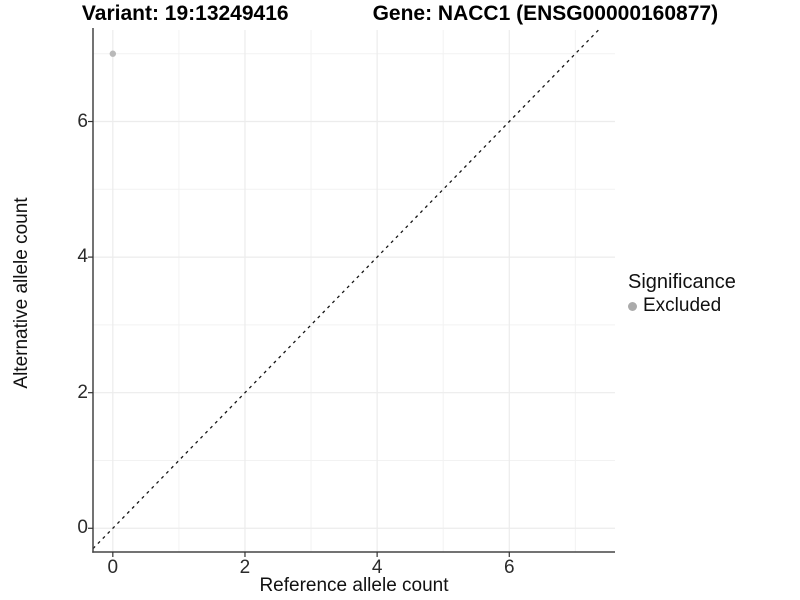 The image size is (800, 600). What do you see at coordinates (82, 121) in the screenshot?
I see `y-tick-label-6: 6` at bounding box center [82, 121].